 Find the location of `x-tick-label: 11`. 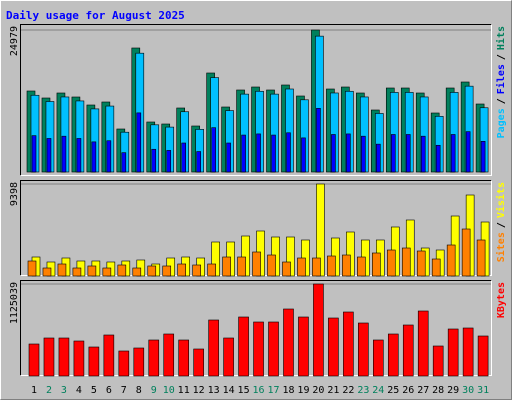

x-tick-label: 11 is located at coordinates (184, 390).